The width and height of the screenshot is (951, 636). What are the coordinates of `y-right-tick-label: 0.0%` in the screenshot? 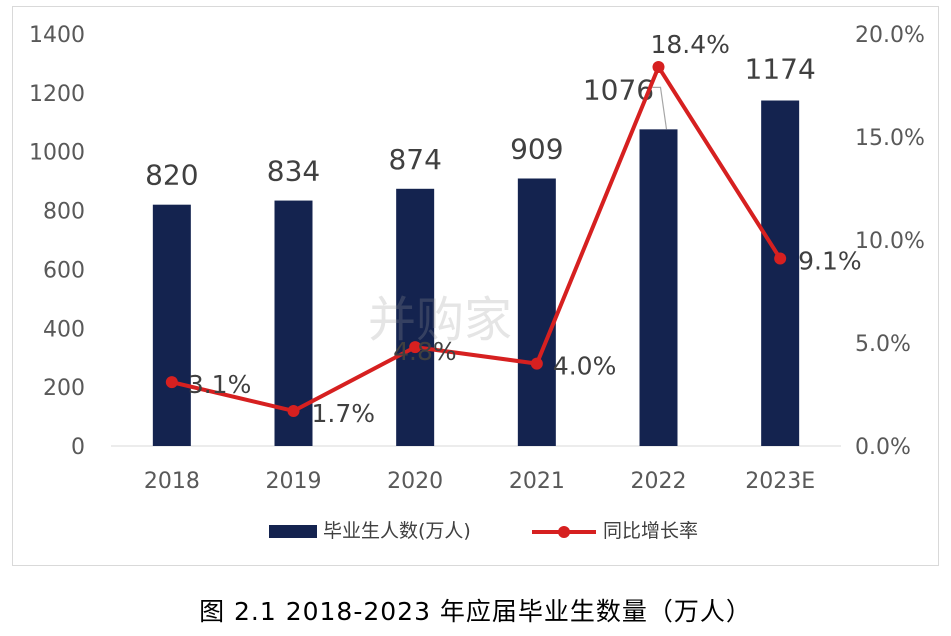 It's located at (883, 447).